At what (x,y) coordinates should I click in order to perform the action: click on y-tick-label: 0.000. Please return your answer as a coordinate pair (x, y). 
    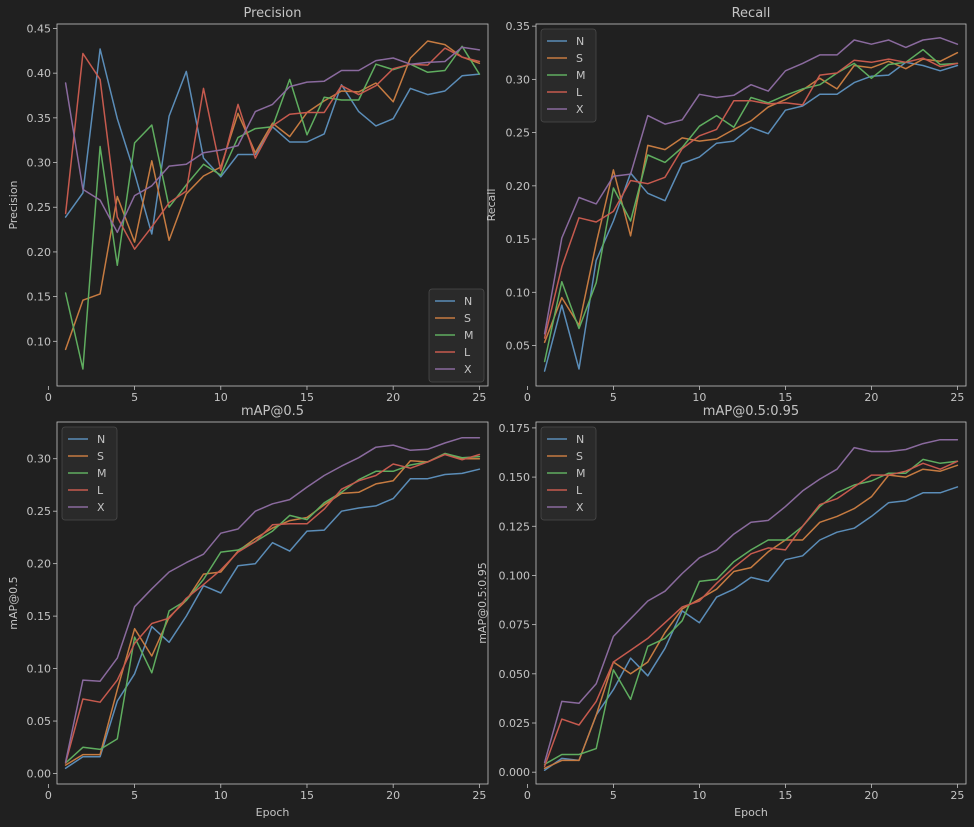
    Looking at the image, I should click on (515, 772).